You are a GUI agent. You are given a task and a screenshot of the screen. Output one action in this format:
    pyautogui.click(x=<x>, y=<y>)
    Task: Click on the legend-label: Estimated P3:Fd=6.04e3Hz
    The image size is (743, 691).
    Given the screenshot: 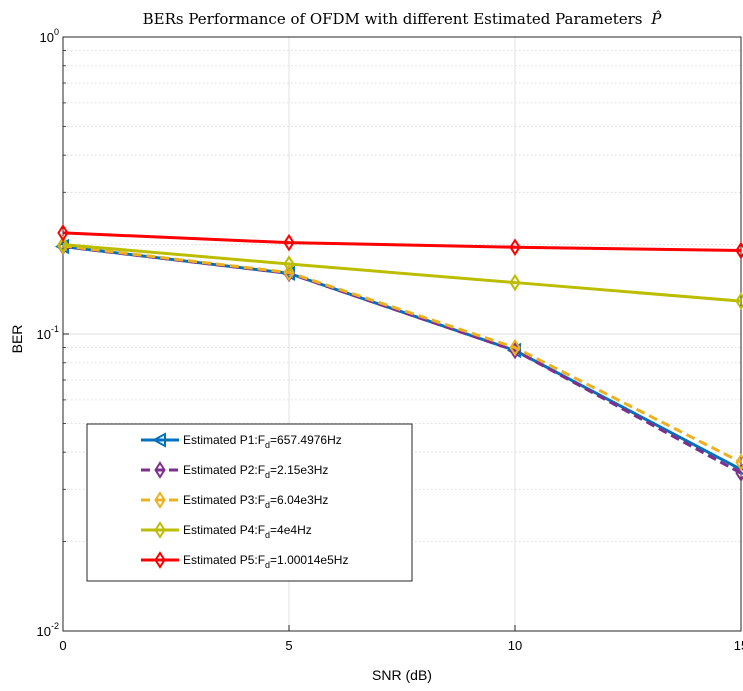 What is the action you would take?
    pyautogui.click(x=255, y=501)
    